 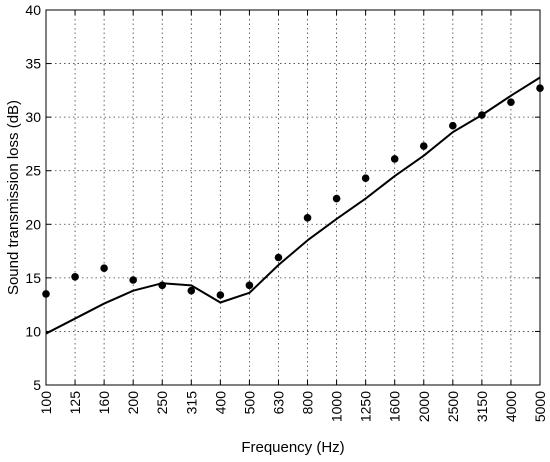 What do you see at coordinates (33, 10) in the screenshot?
I see `y-tick-label: 40` at bounding box center [33, 10].